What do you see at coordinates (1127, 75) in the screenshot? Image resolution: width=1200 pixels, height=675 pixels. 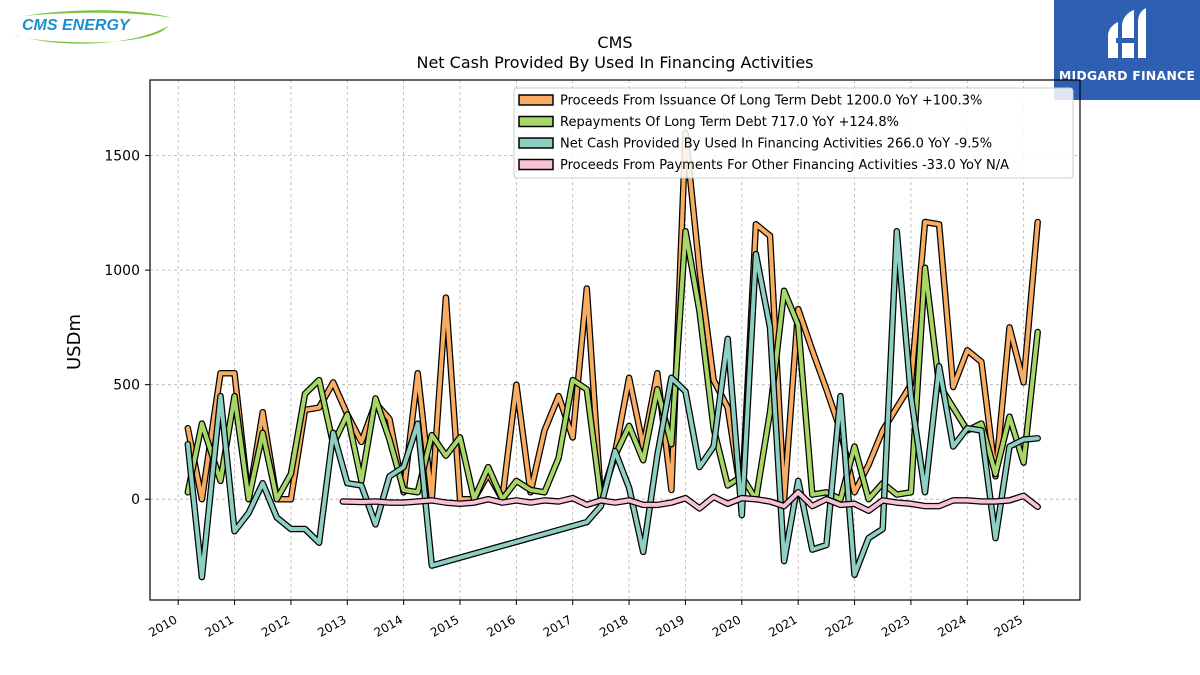 I see `badge-text: MIDGARD FINANCE` at bounding box center [1127, 75].